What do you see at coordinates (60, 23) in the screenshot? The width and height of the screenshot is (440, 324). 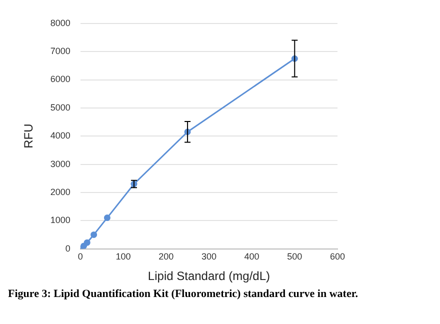 I see `y-tick-label: 8000` at bounding box center [60, 23].